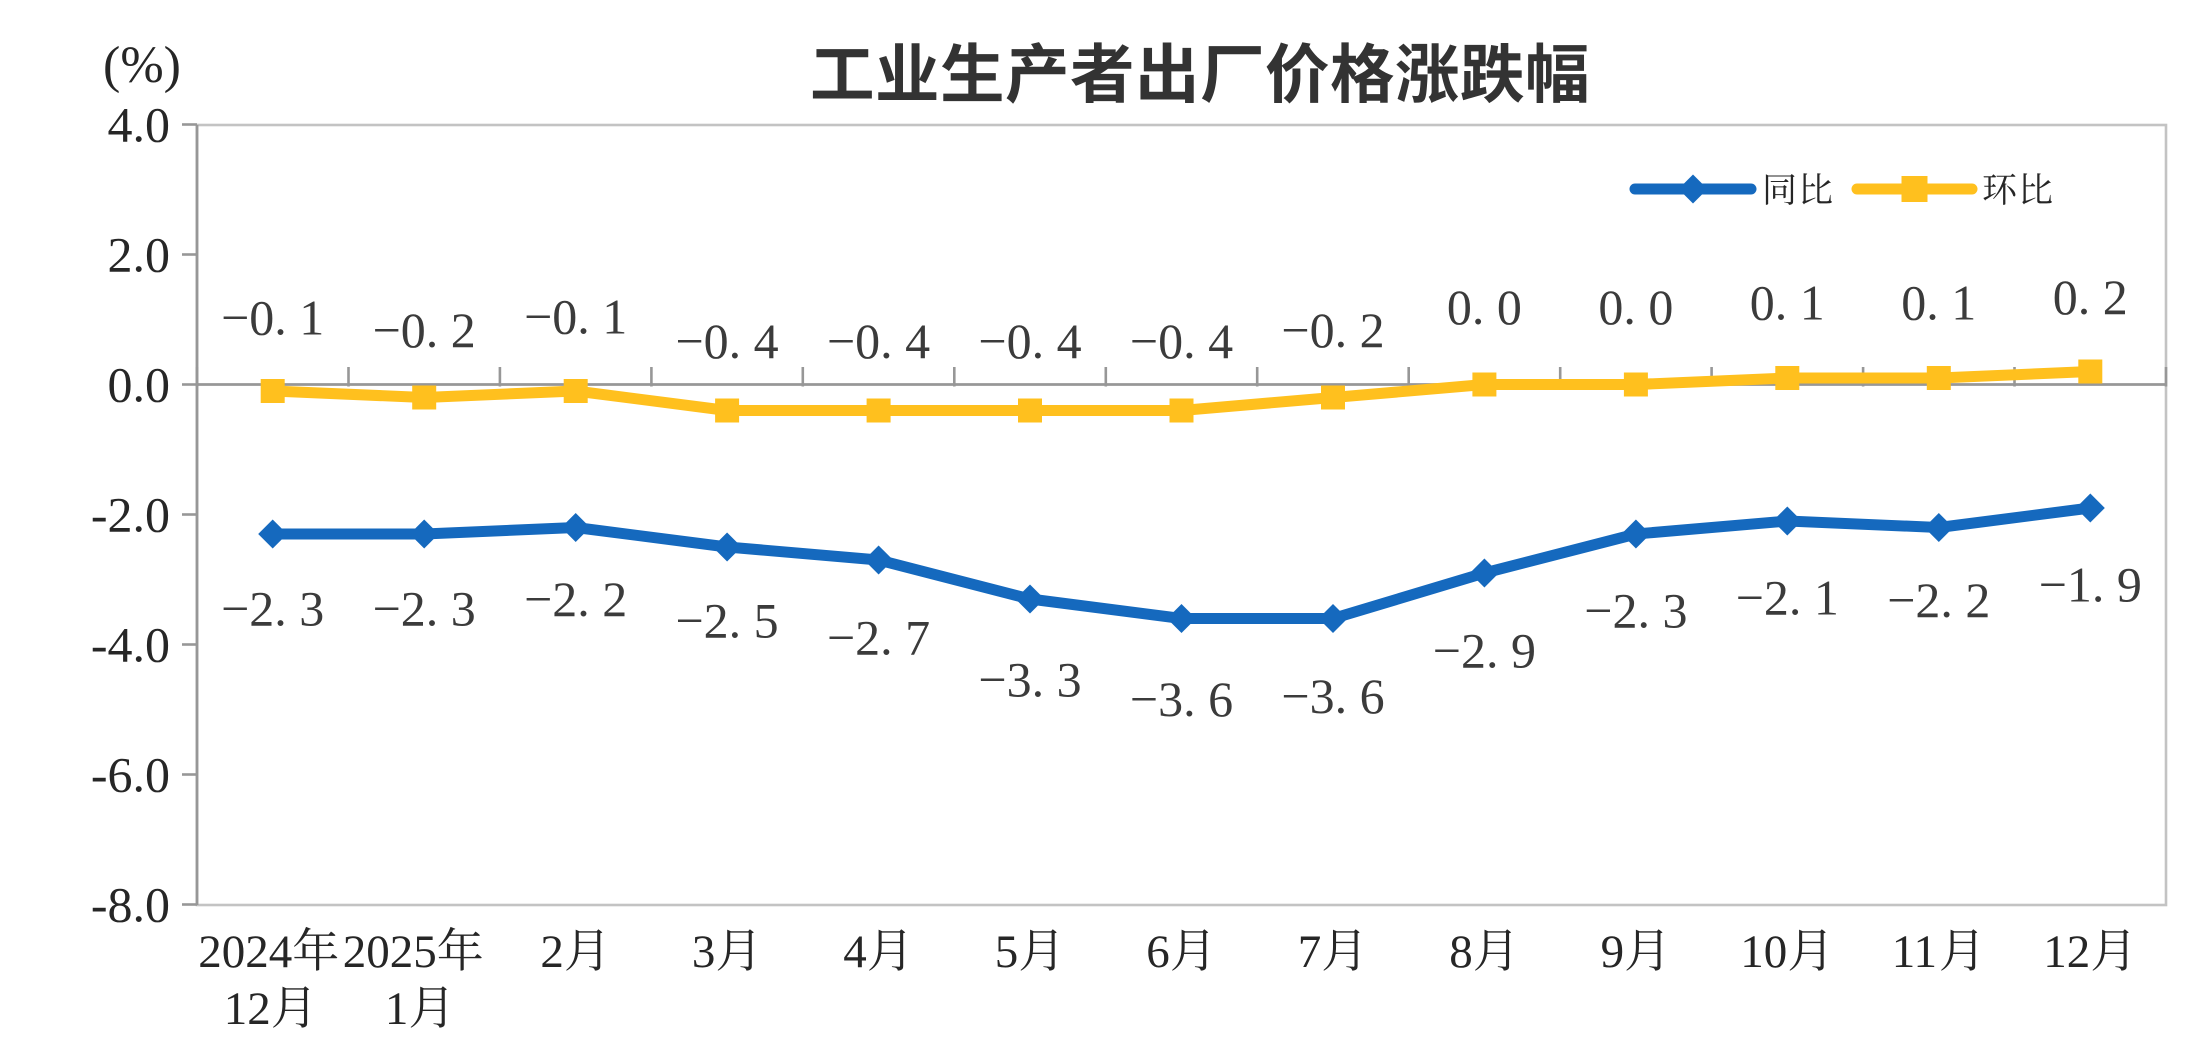  What do you see at coordinates (130, 645) in the screenshot?
I see `svg-text: -4.0` at bounding box center [130, 645].